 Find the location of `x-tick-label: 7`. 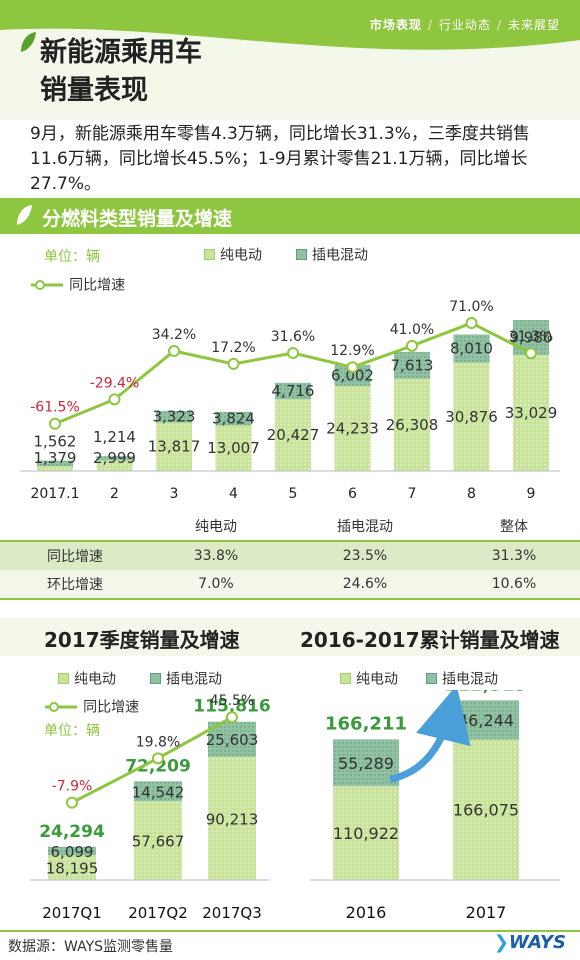

x-tick-label: 7 is located at coordinates (412, 494).